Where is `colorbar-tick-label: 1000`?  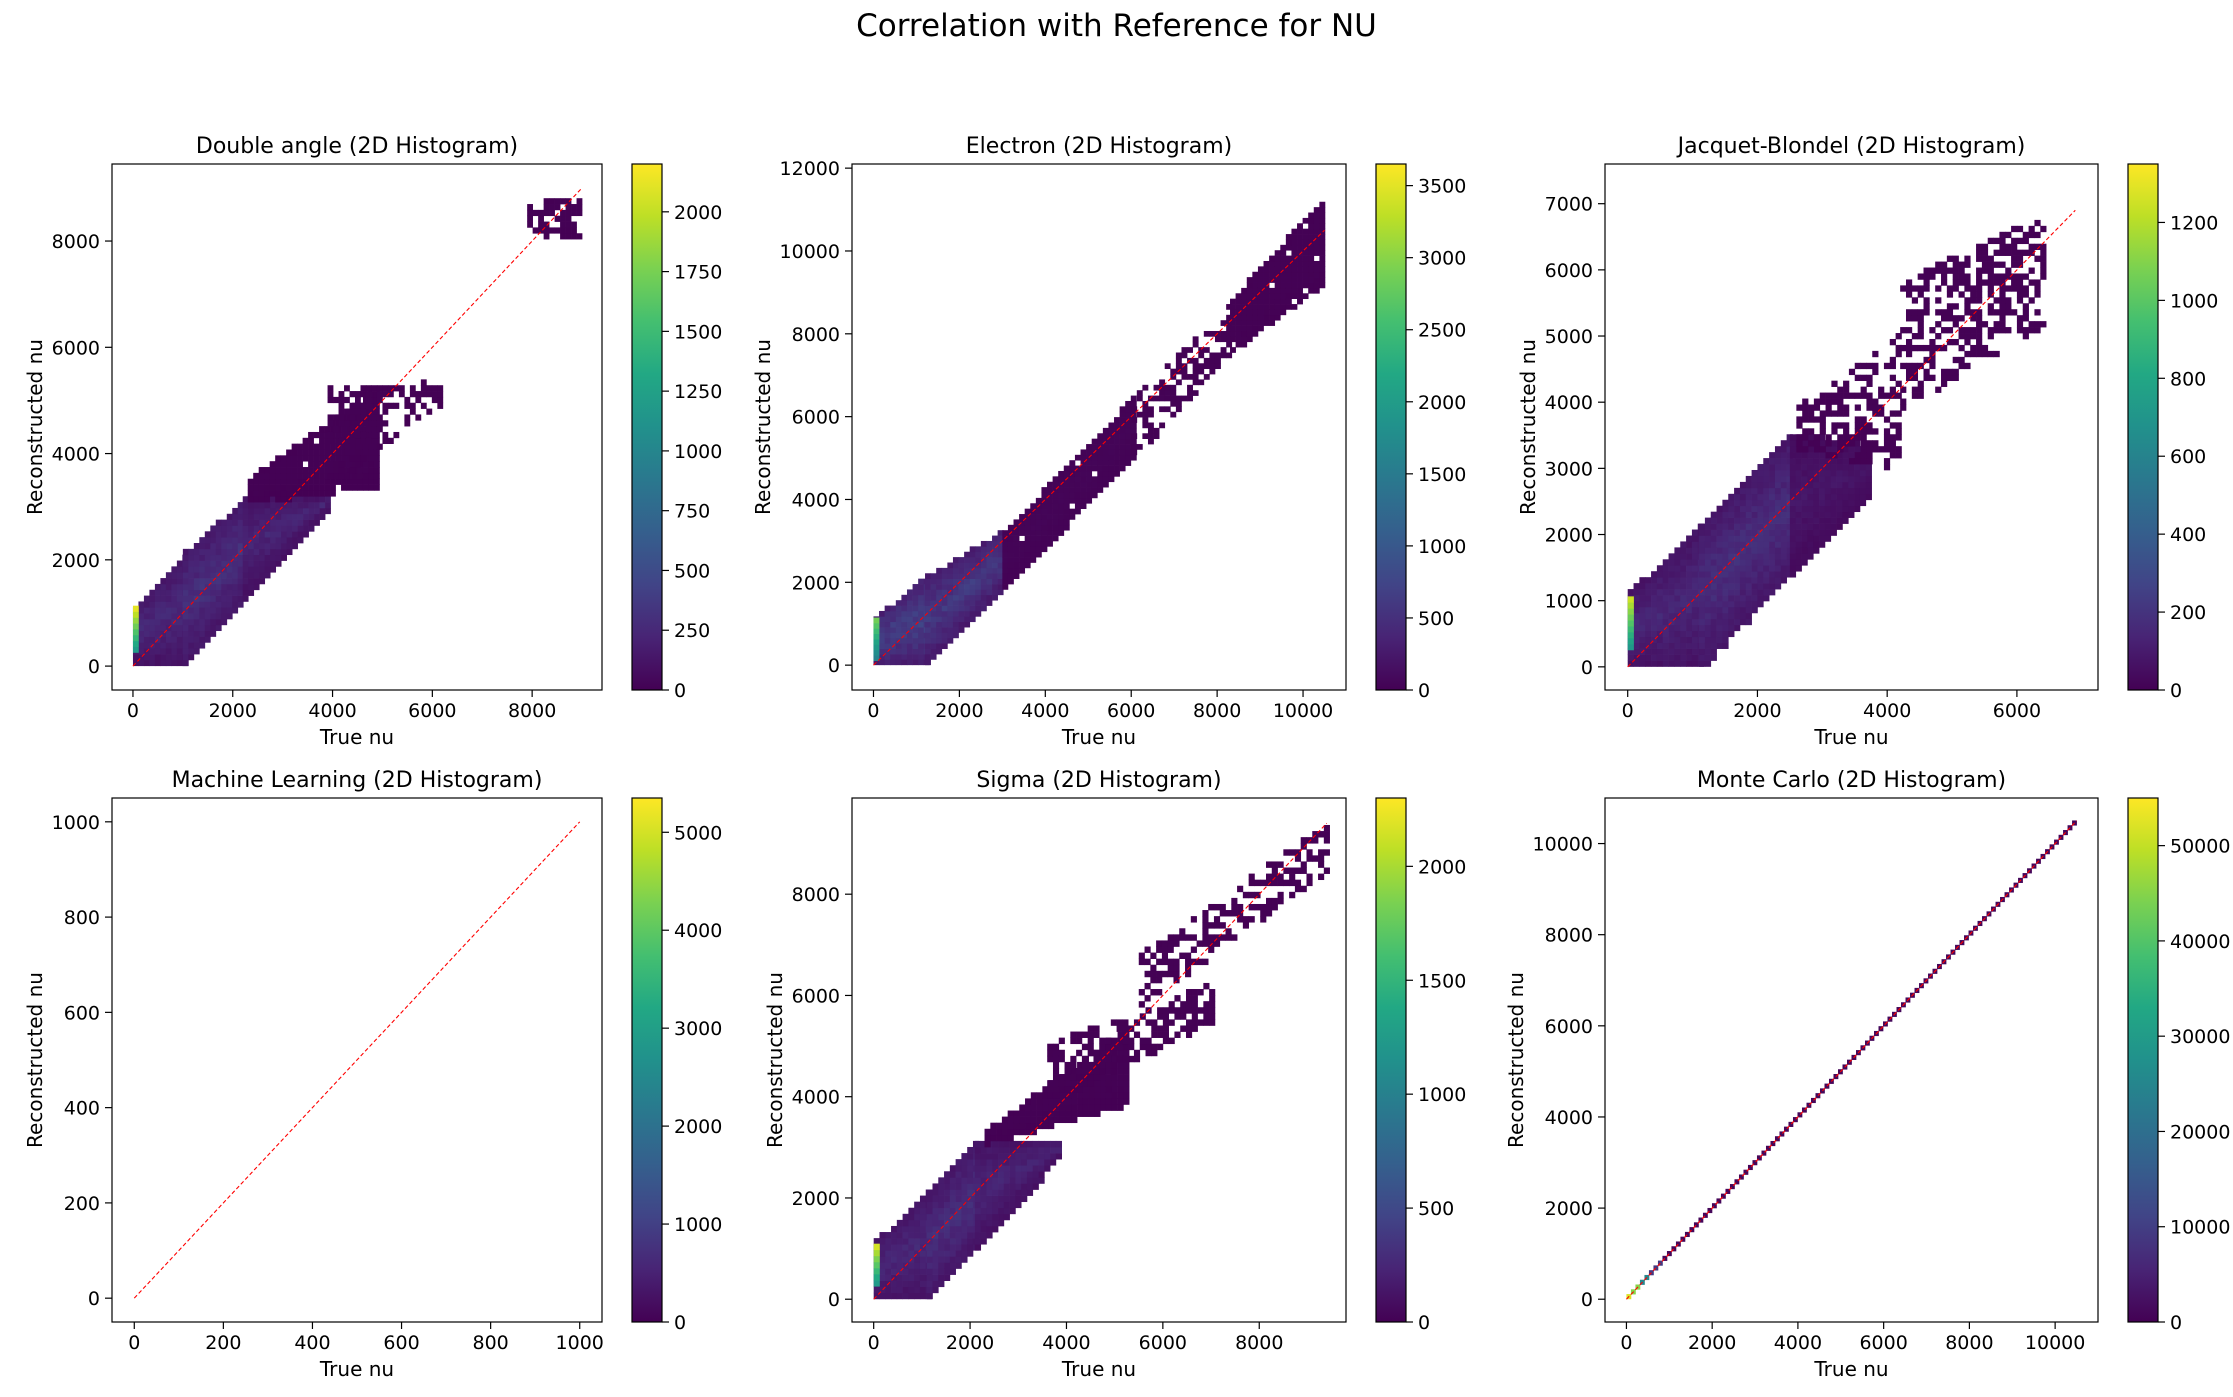 colorbar-tick-label: 1000 is located at coordinates (1442, 547).